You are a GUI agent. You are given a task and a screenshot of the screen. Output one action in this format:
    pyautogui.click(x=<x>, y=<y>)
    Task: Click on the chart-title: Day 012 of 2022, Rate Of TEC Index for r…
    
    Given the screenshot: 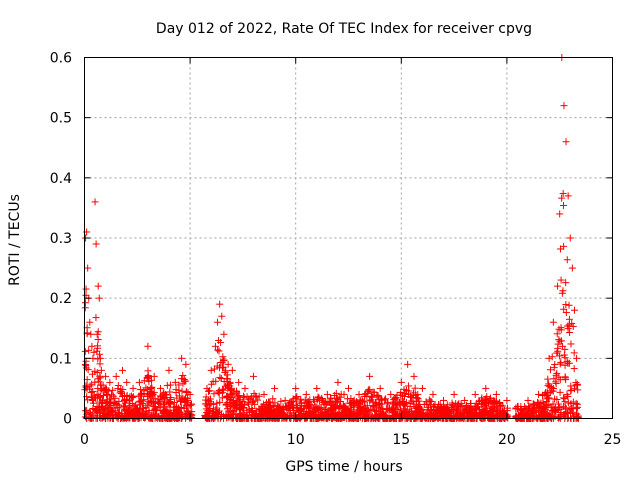 What is the action you would take?
    pyautogui.click(x=344, y=29)
    